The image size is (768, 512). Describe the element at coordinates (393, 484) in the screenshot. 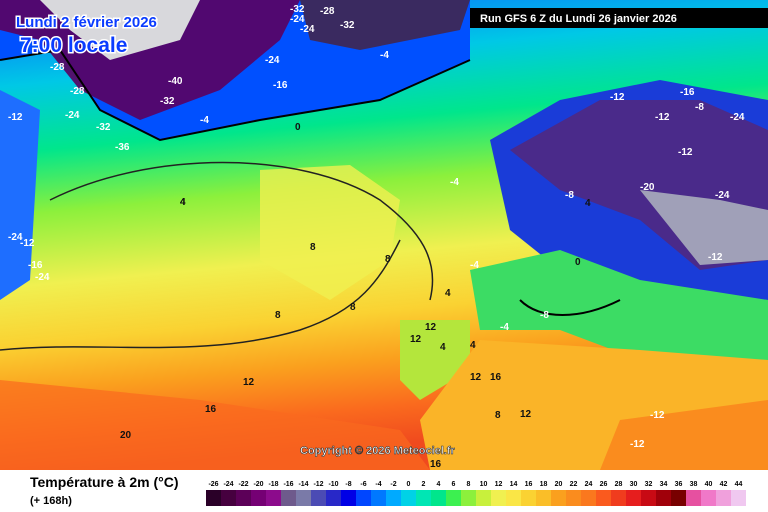

I see `colorbar-label: -2` at that location.